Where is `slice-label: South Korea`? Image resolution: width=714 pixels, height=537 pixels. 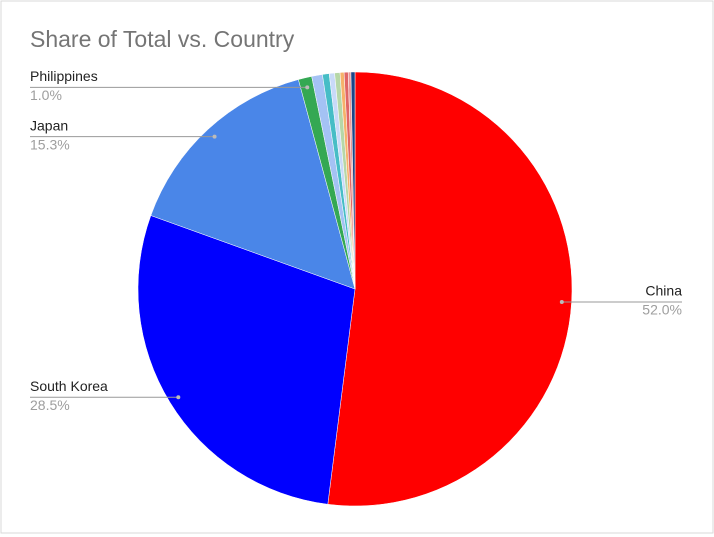 slice-label: South Korea is located at coordinates (69, 386).